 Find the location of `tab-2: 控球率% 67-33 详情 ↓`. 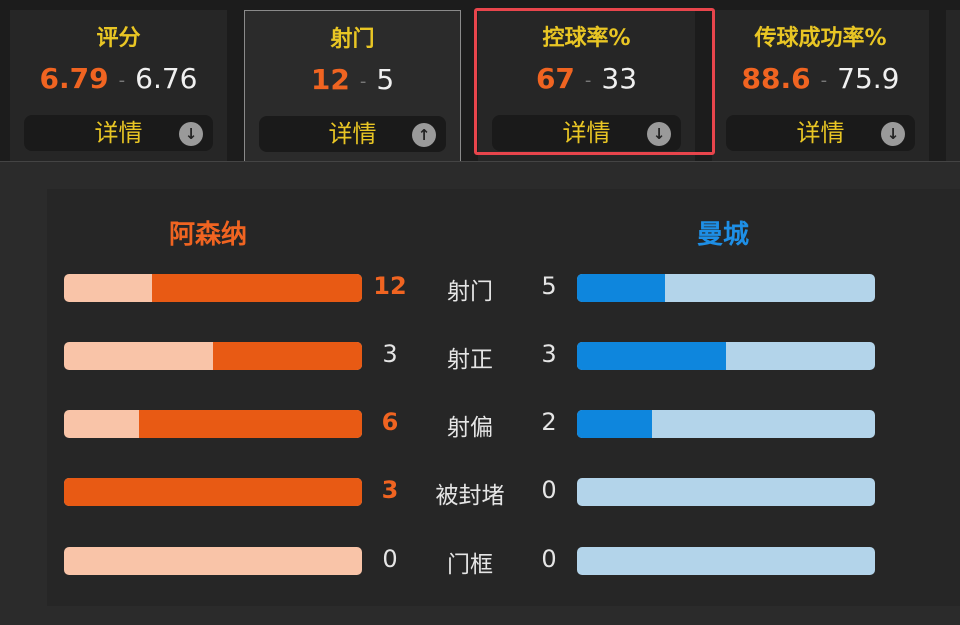

tab-2: 控球率% 67-33 详情 ↓ is located at coordinates (586, 85).